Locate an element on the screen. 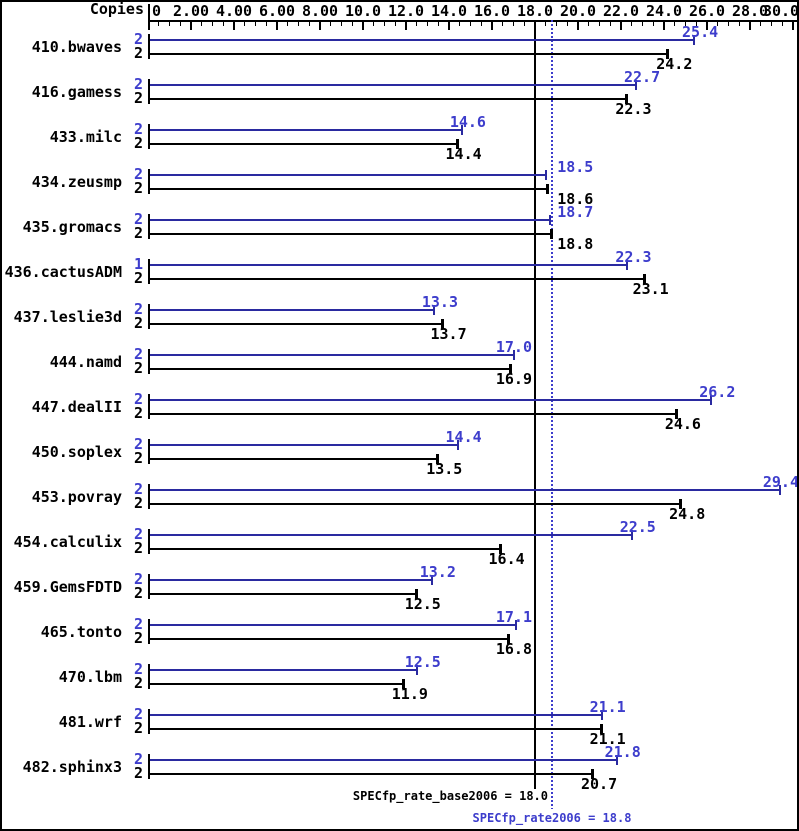  benchmark-label: 447.dealII is located at coordinates (76, 407).